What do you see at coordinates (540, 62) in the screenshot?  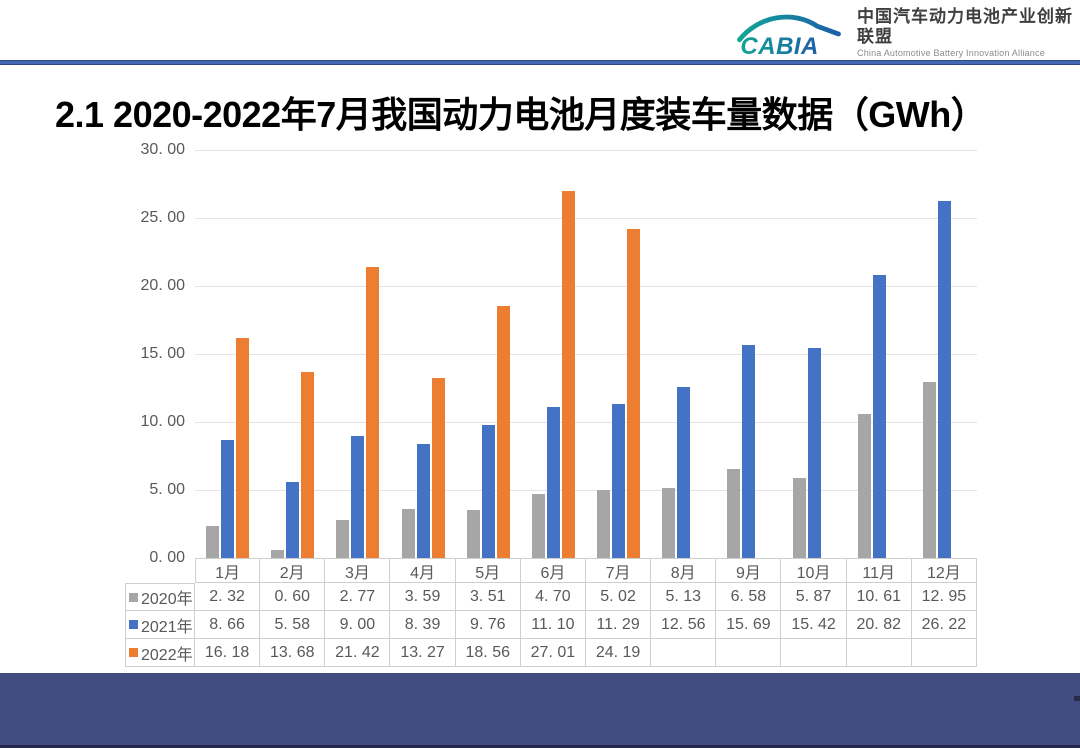 I see `header-divider` at bounding box center [540, 62].